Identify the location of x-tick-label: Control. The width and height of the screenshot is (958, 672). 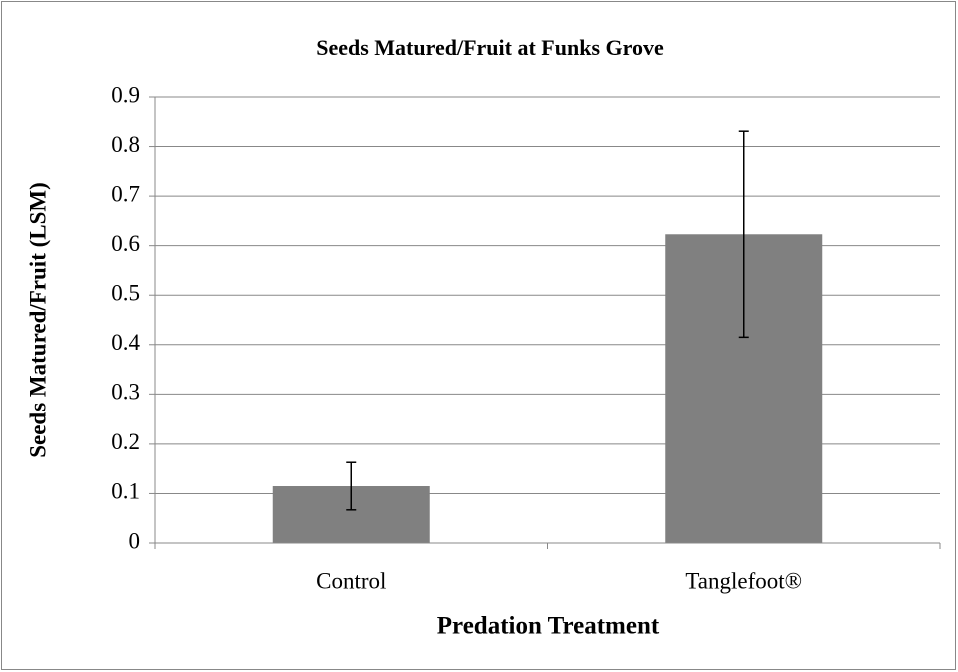
(351, 580).